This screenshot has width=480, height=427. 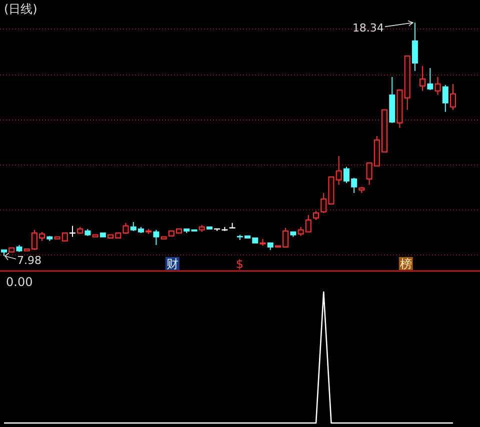 I want to click on text: 财, so click(x=172, y=264).